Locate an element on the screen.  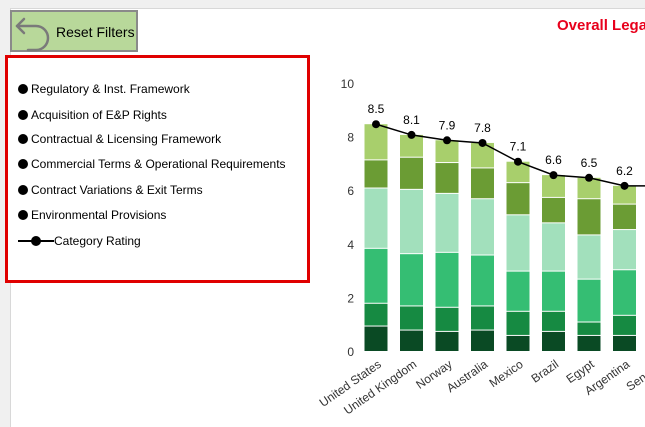
rating-label: 8.5 is located at coordinates (376, 109).